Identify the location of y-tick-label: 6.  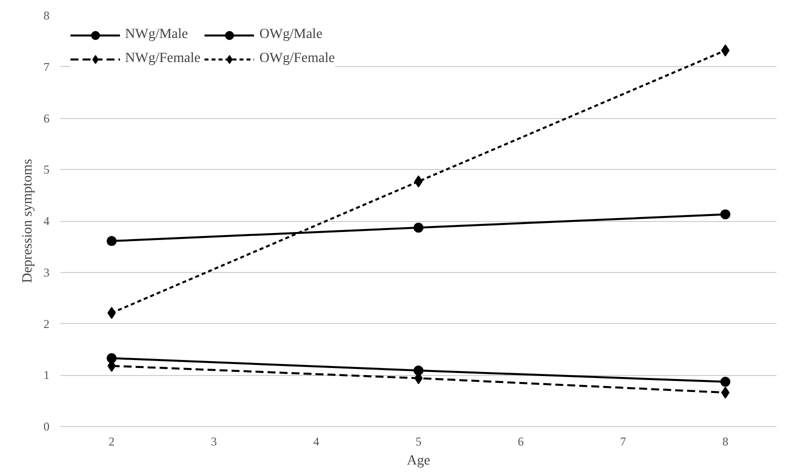
(47, 118).